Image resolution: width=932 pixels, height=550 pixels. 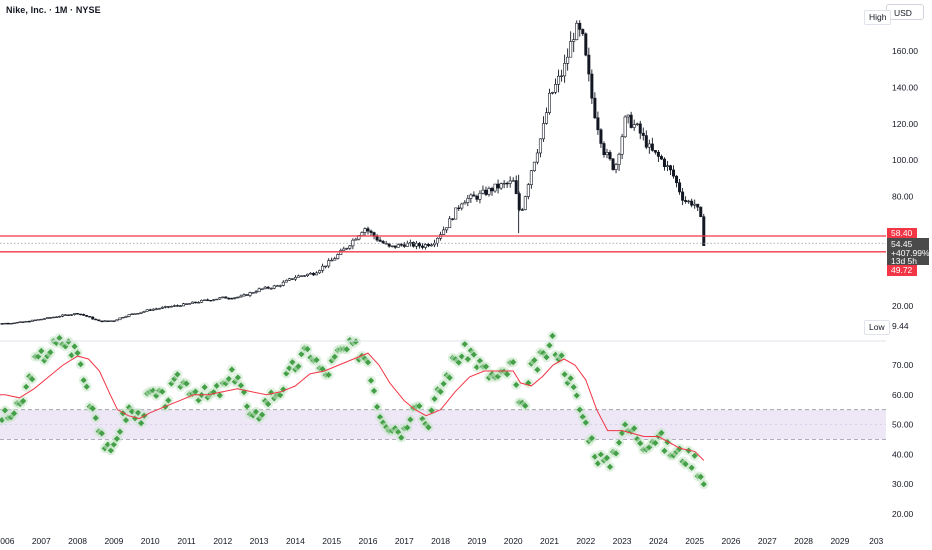 What do you see at coordinates (352, 406) in the screenshot?
I see `rsi-moving-average` at bounding box center [352, 406].